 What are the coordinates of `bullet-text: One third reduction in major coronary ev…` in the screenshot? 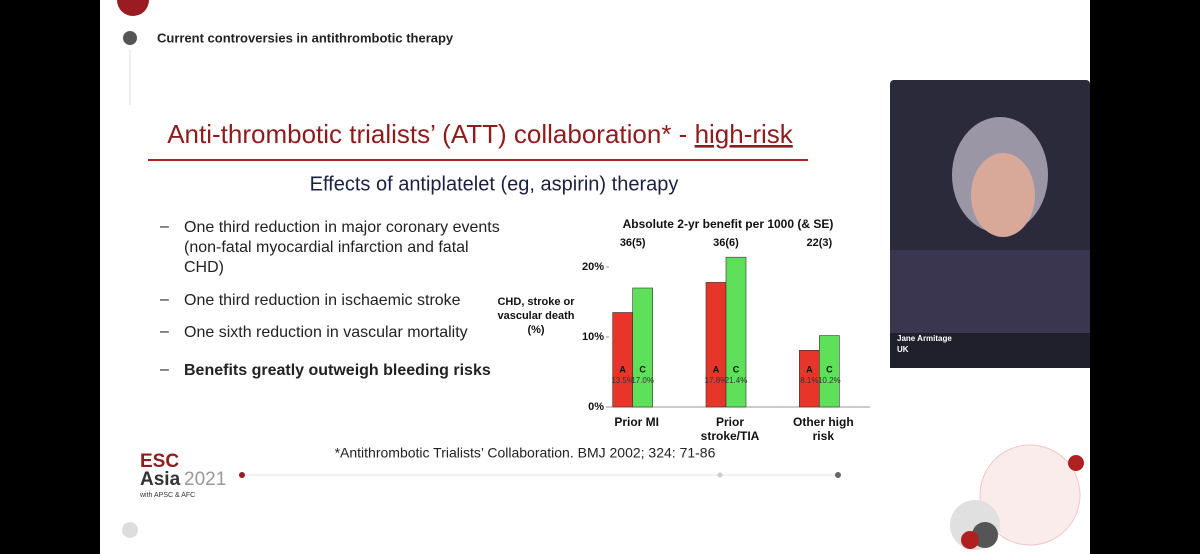 It's located at (342, 247).